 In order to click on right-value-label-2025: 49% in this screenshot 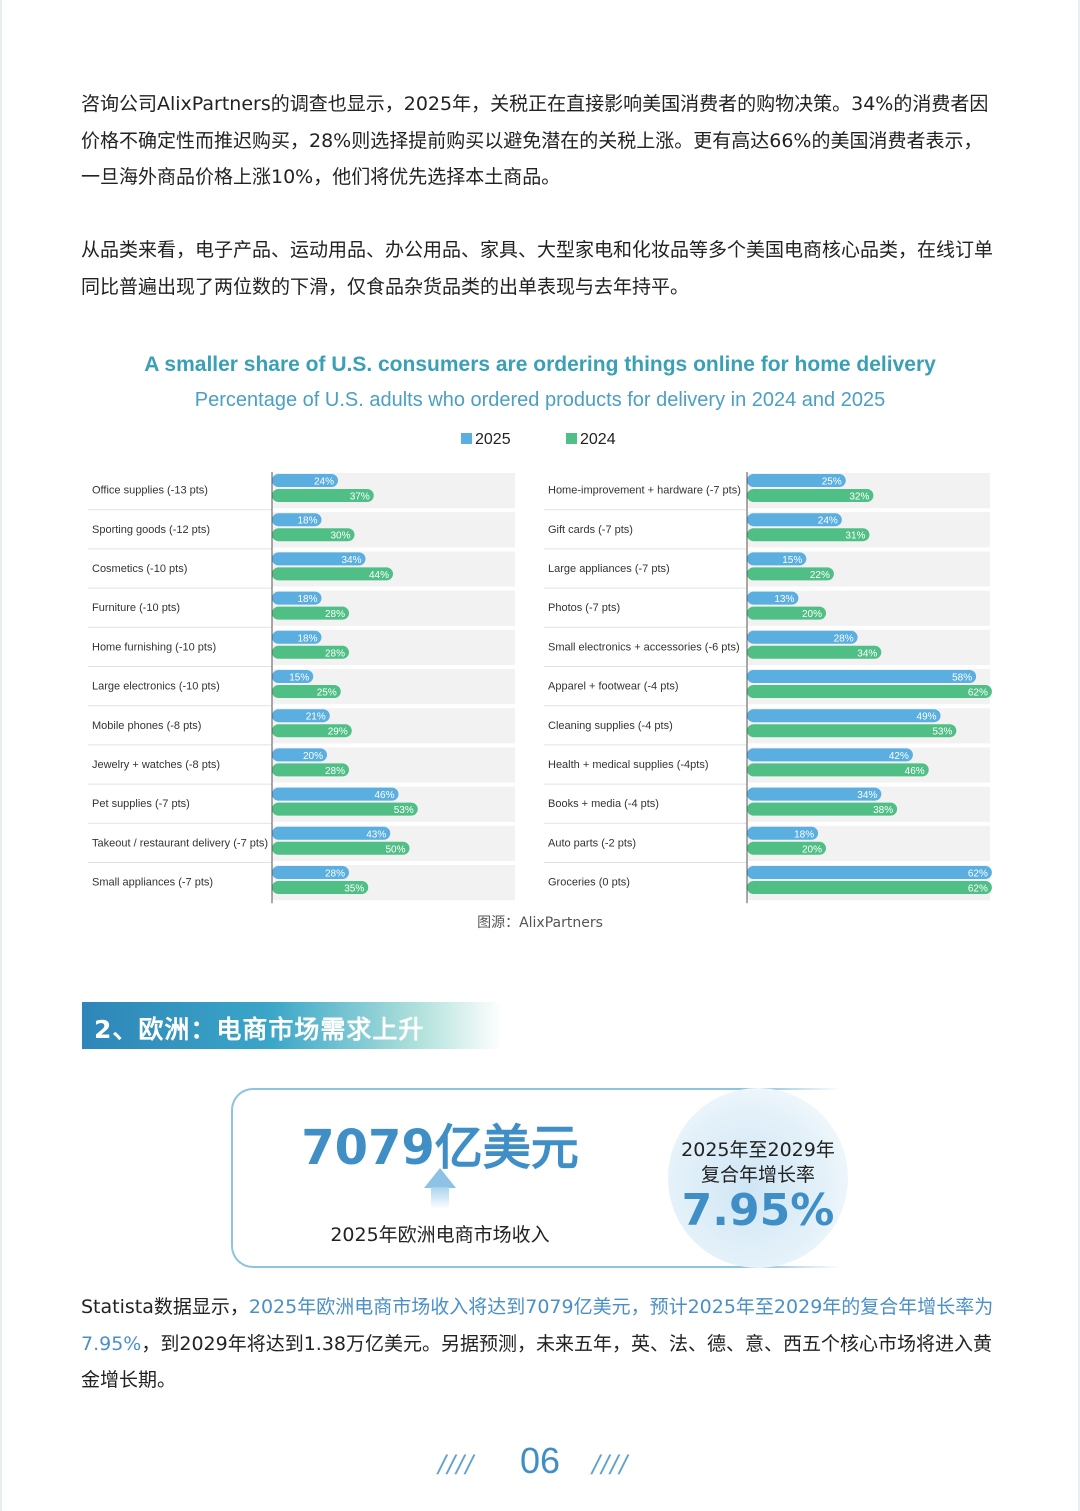, I will do `click(927, 717)`.